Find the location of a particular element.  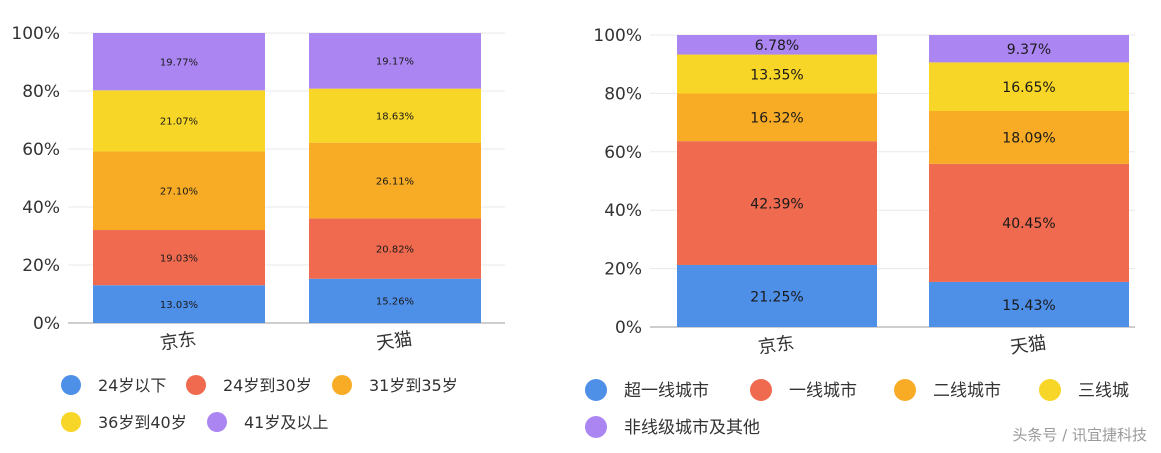

legend-label: 31岁到35岁 is located at coordinates (413, 385).